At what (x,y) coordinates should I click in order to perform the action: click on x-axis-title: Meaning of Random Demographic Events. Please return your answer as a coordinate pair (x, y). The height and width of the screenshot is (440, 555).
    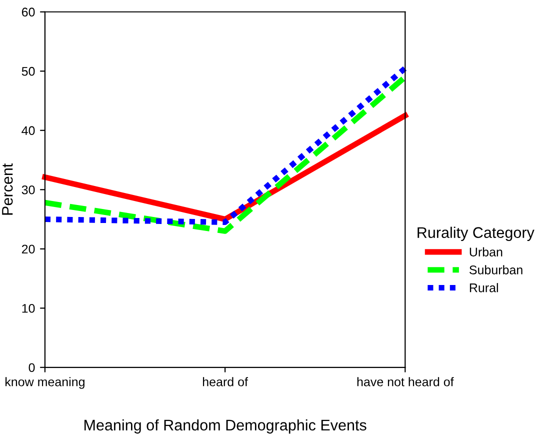
    Looking at the image, I should click on (225, 426).